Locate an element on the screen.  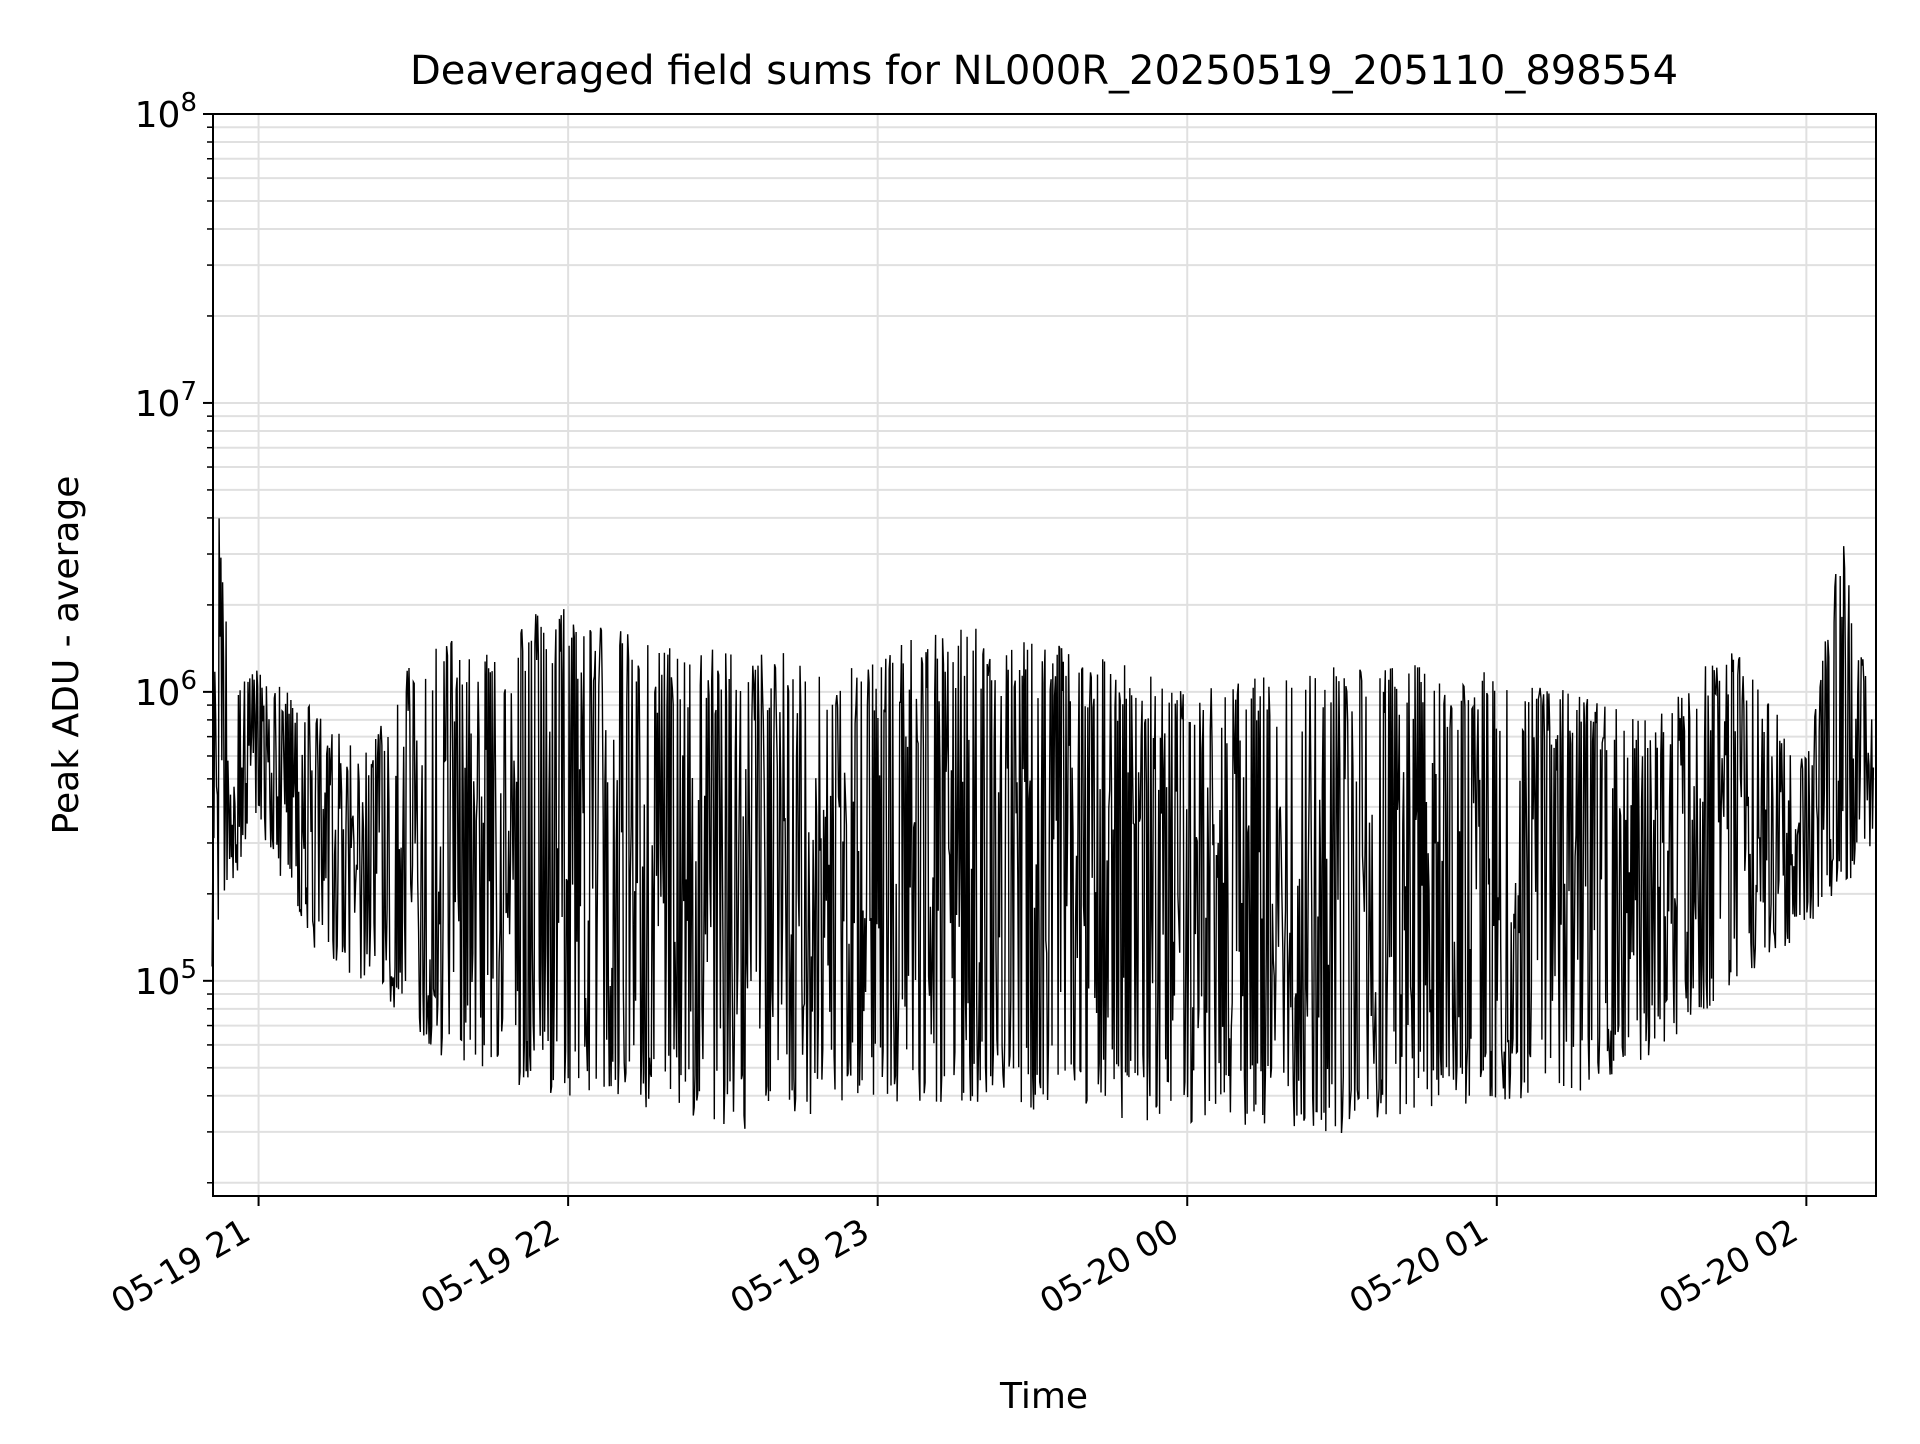
y-tick-label: 10⁷ is located at coordinates (166, 401).